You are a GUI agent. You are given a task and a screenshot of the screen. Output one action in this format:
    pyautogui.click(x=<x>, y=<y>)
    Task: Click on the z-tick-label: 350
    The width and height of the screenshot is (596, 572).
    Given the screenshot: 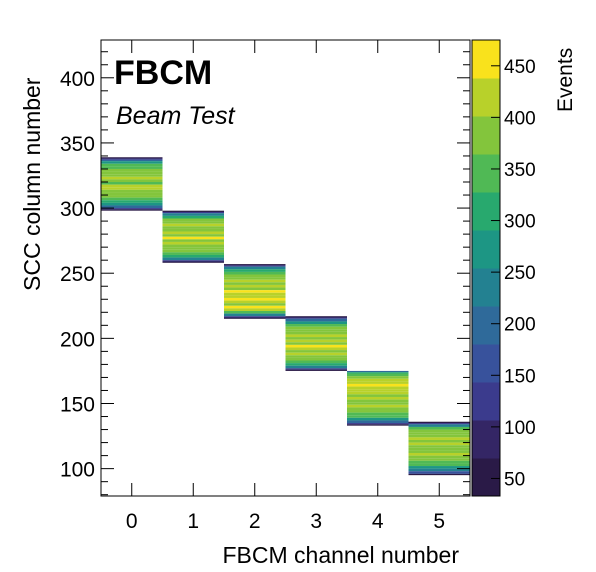 What is the action you would take?
    pyautogui.click(x=520, y=170)
    